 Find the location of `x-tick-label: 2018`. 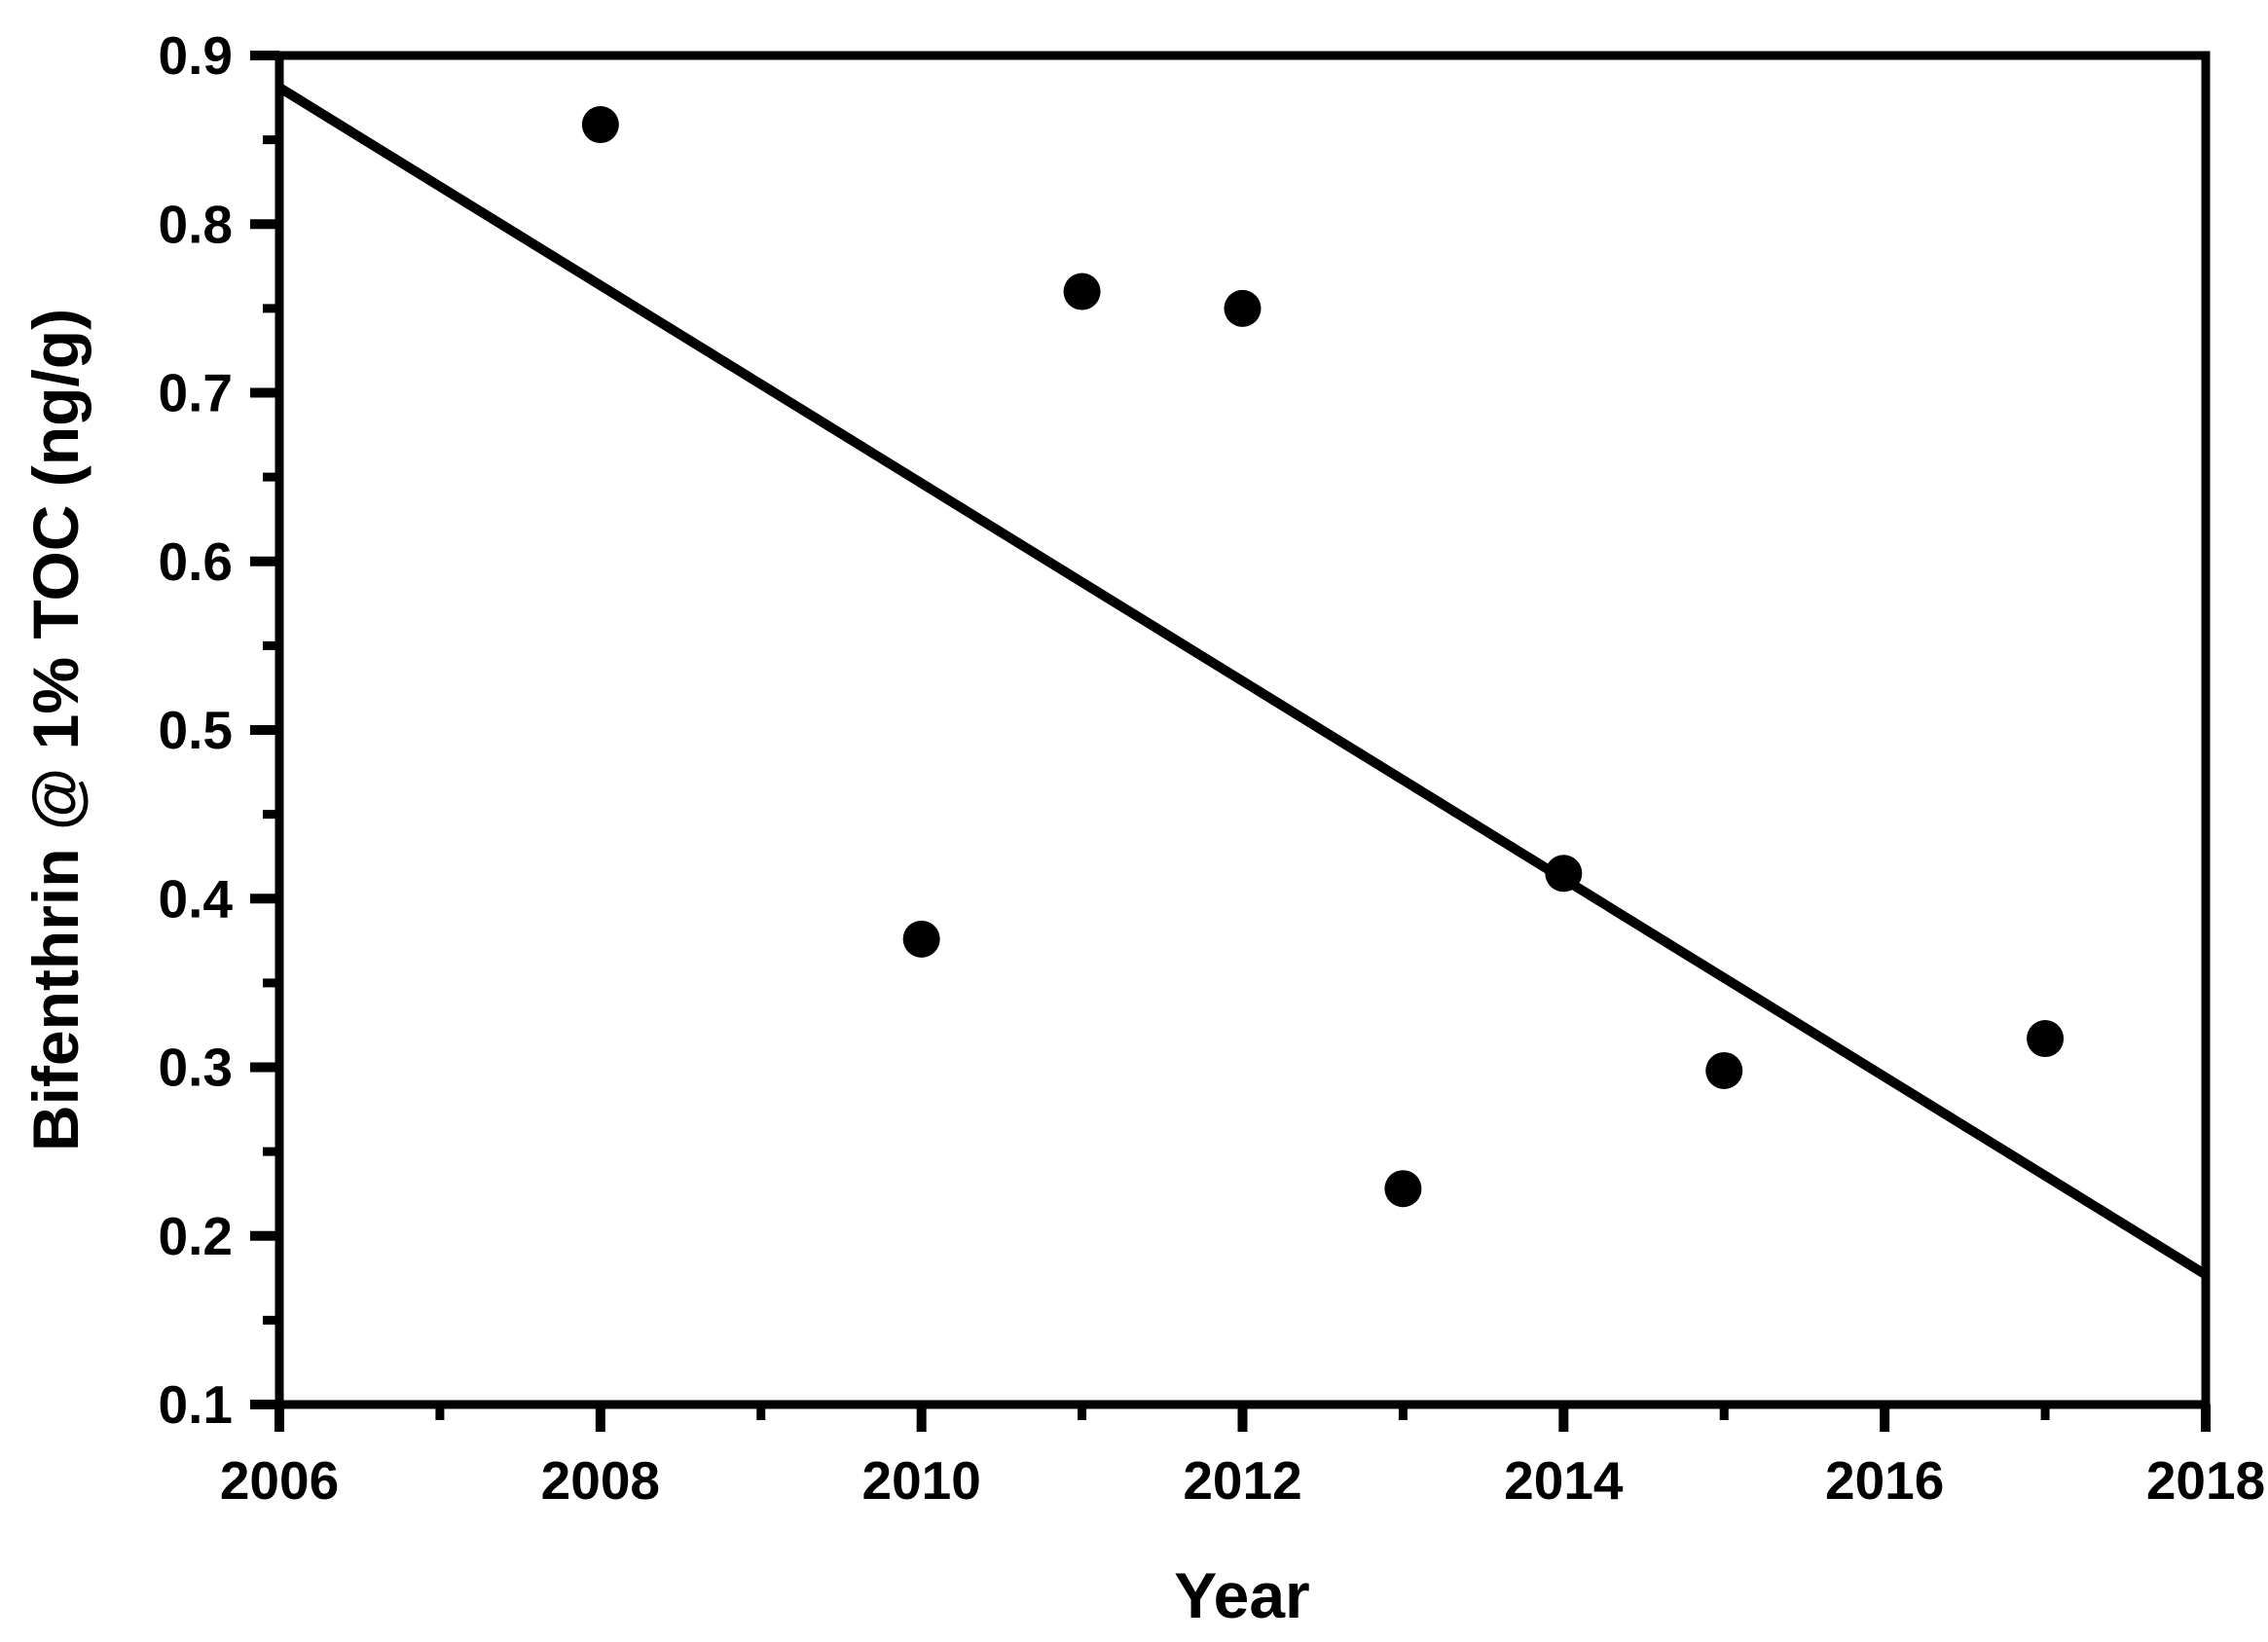

x-tick-label: 2018 is located at coordinates (2205, 1480).